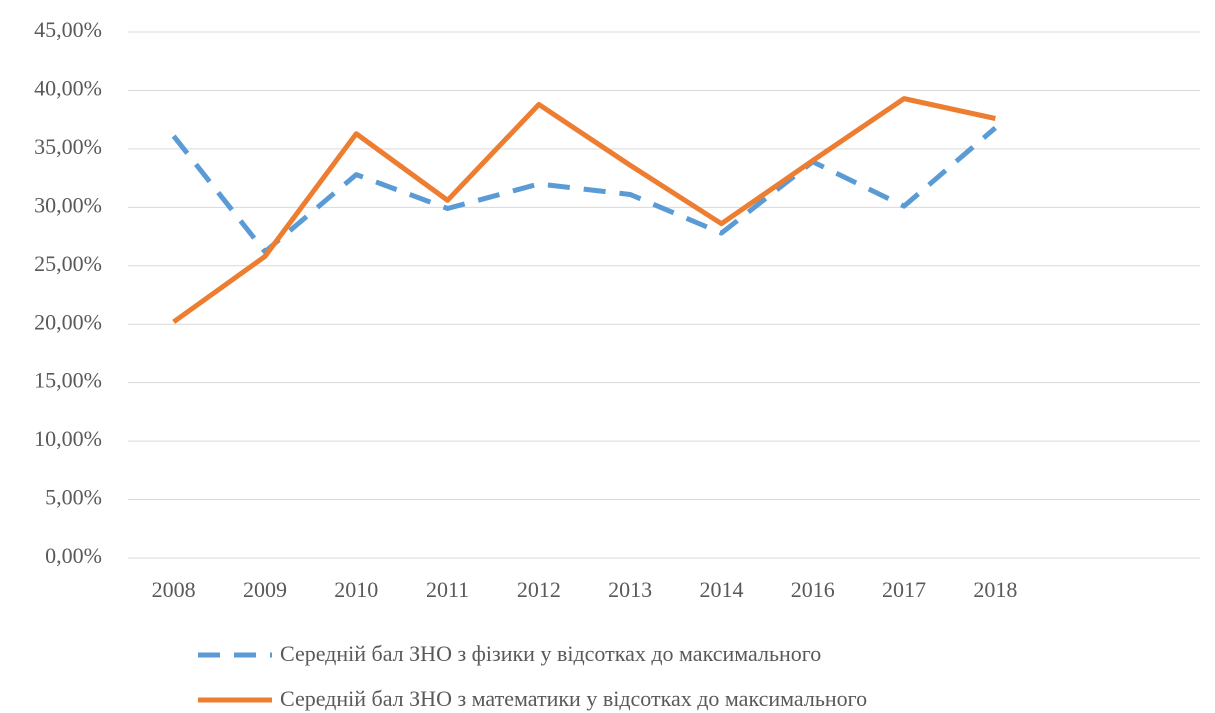 The width and height of the screenshot is (1215, 713). Describe the element at coordinates (73, 497) in the screenshot. I see `y-tick-label: 5,00%` at that location.